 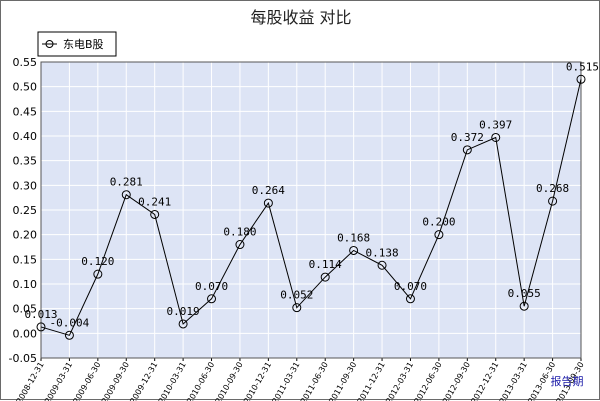 What do you see at coordinates (428, 381) in the screenshot?
I see `x-tick-label: 2012-06-30` at bounding box center [428, 381].